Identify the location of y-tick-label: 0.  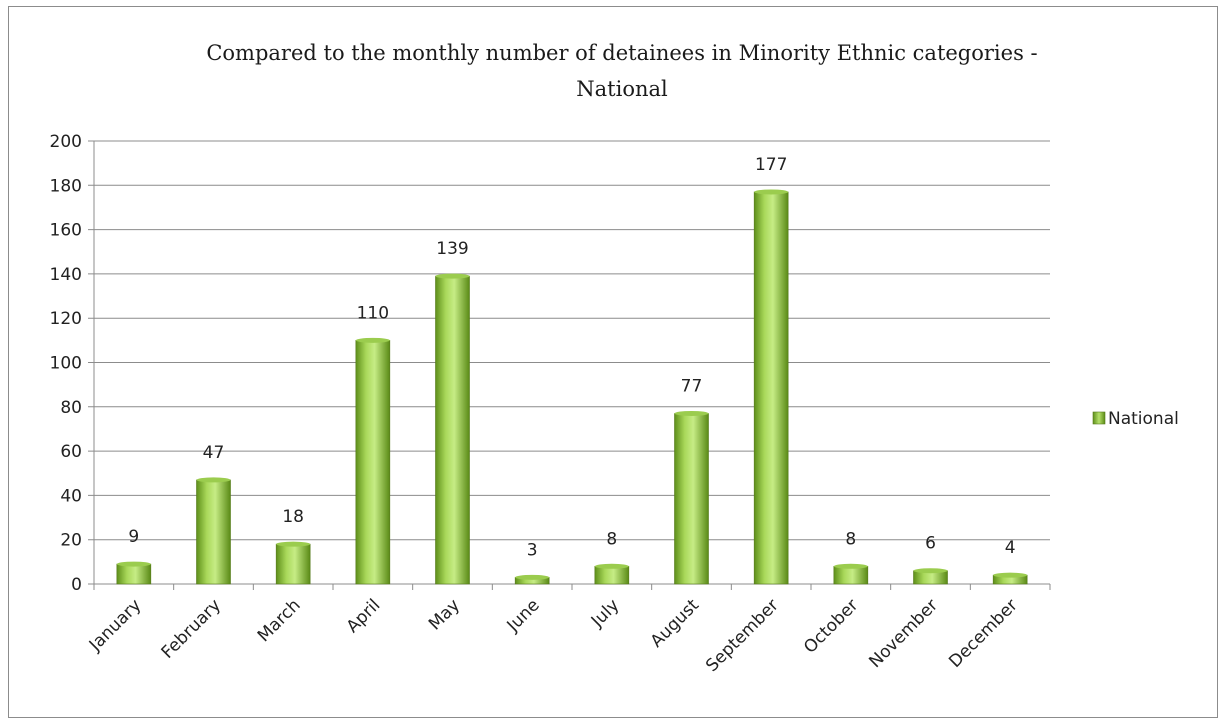
(76, 585).